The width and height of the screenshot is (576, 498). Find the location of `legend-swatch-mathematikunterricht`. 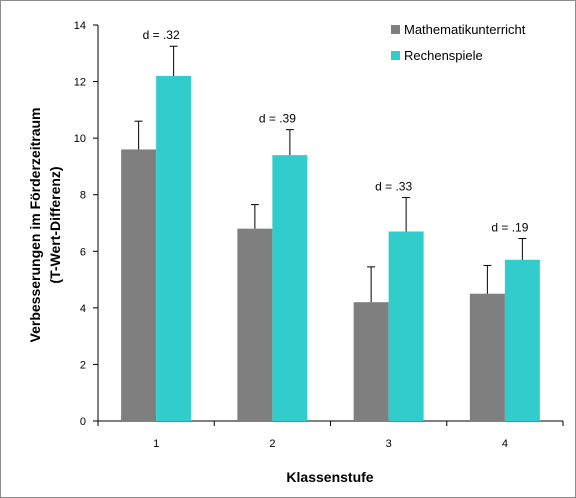

legend-swatch-mathematikunterricht is located at coordinates (395, 29).